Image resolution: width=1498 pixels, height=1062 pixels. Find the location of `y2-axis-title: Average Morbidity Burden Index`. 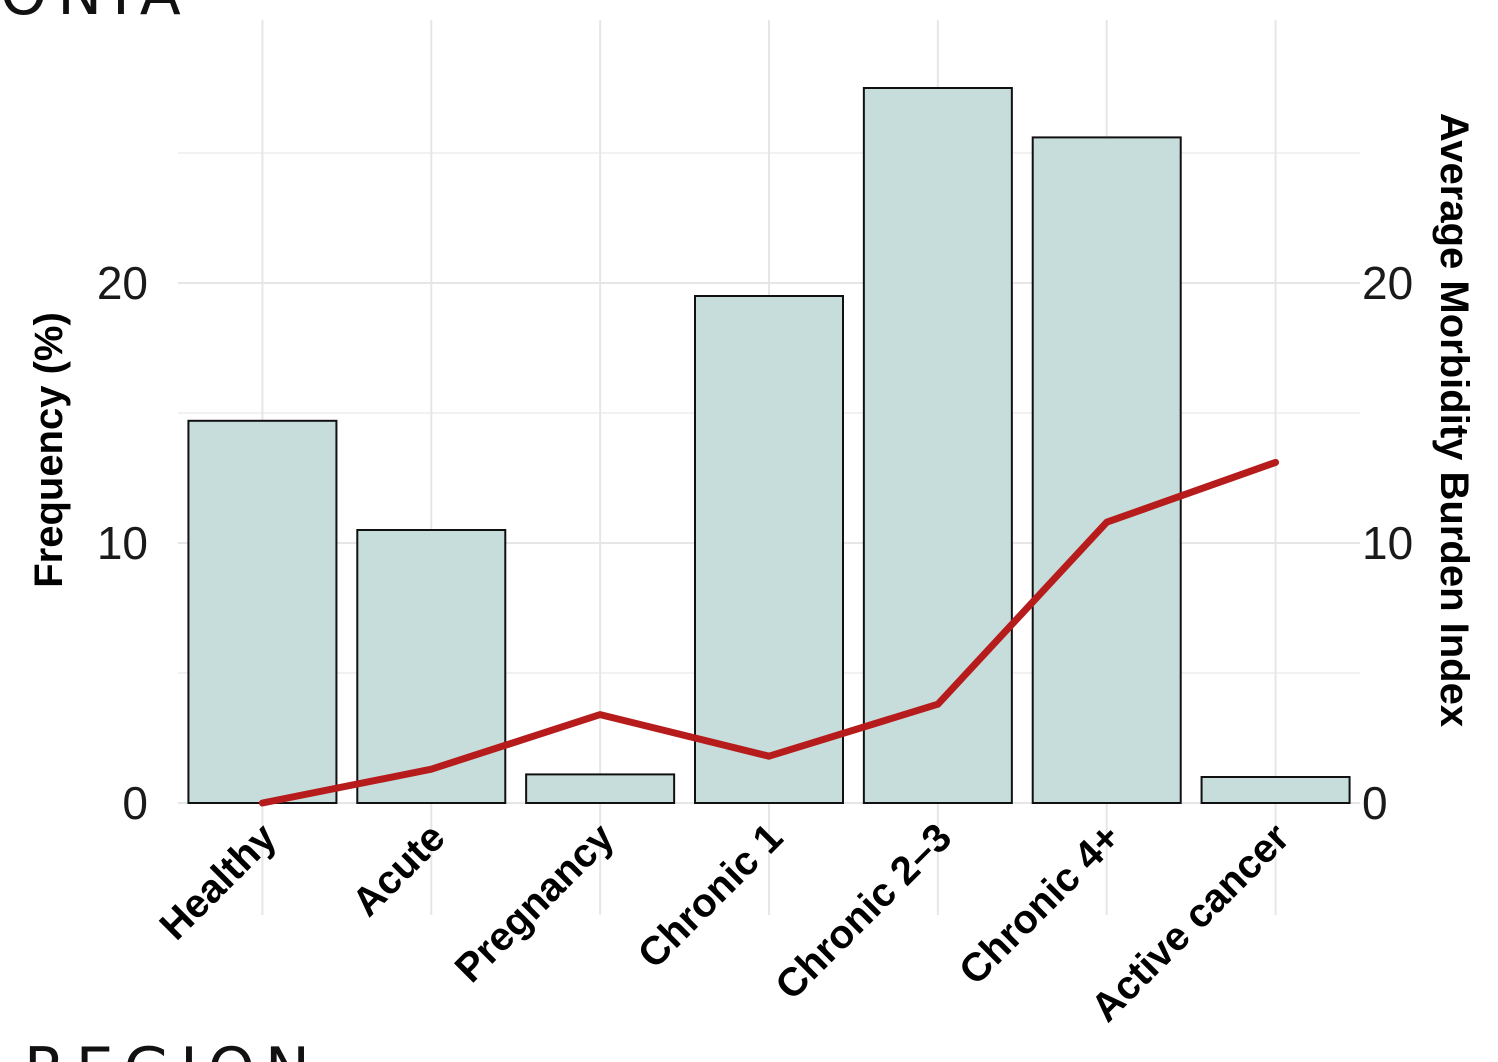

y2-axis-title: Average Morbidity Burden Index is located at coordinates (1454, 420).